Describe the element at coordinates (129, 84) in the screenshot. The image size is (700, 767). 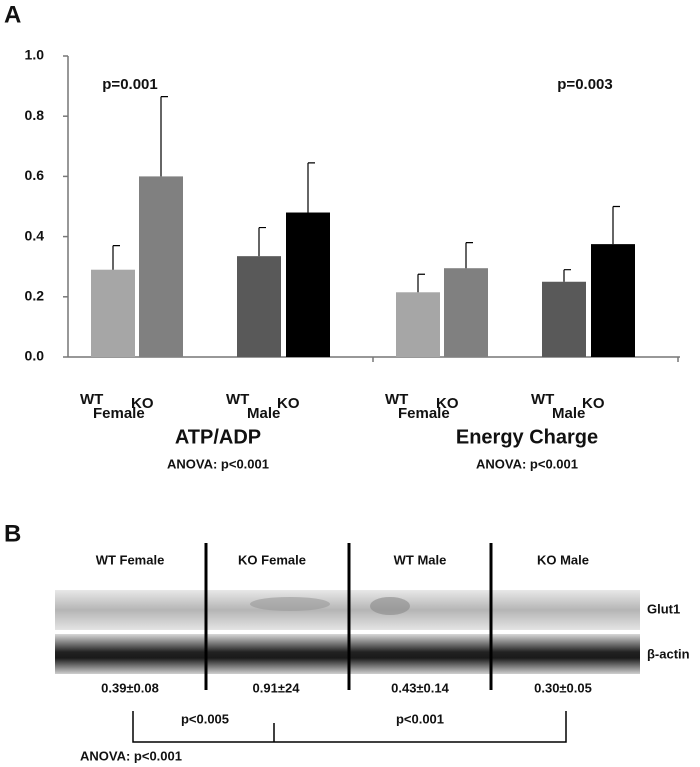
I see `p-value: p=0.001` at that location.